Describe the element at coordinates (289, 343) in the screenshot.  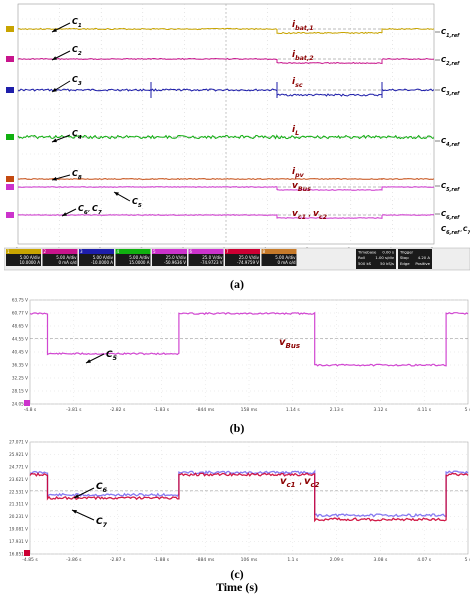
I see `quantity-label-vbus: vBus` at that location.